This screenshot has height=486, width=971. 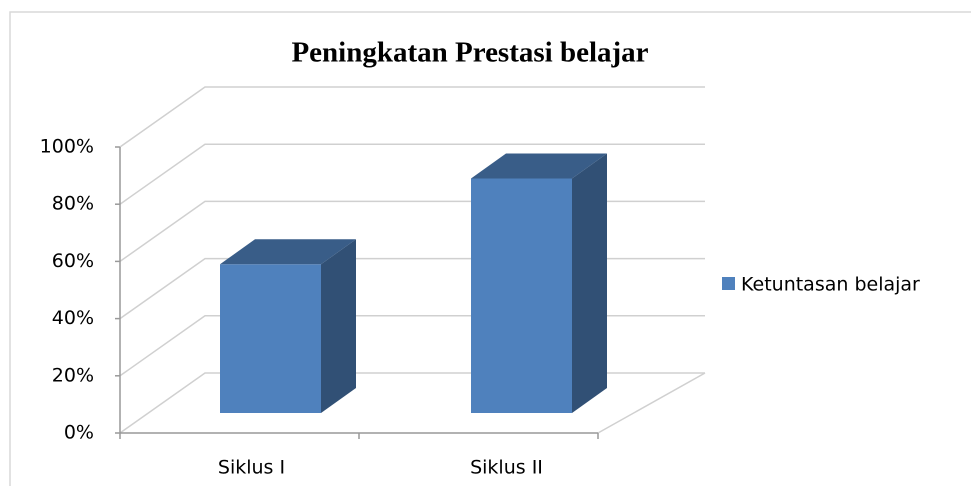 I want to click on y-tick-label: 20%, so click(x=73, y=375).